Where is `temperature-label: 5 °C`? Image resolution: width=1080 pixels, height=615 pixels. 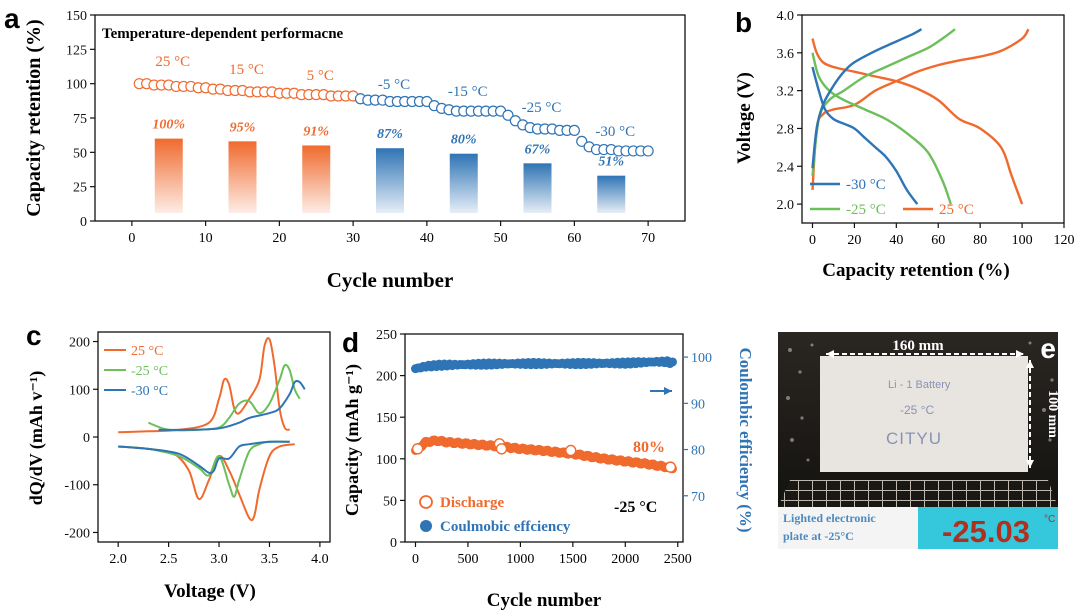 temperature-label: 5 °C is located at coordinates (320, 76).